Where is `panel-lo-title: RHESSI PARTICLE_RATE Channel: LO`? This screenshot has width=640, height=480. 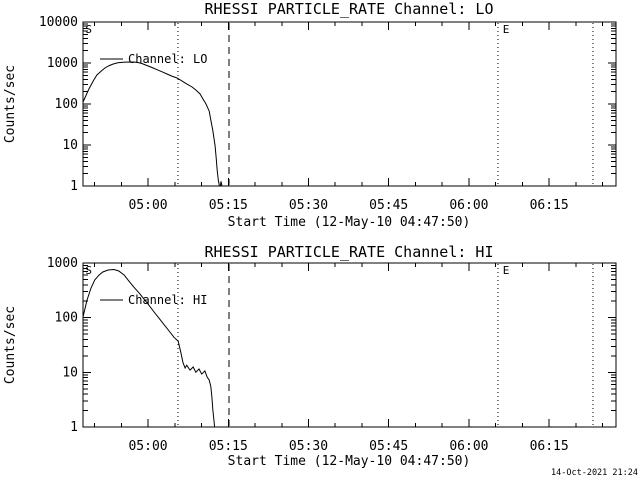 panel-lo-title: RHESSI PARTICLE_RATE Channel: LO is located at coordinates (349, 9).